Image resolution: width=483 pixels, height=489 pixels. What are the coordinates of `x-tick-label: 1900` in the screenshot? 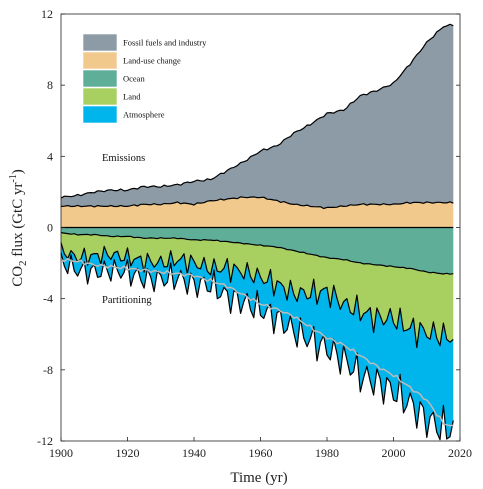 It's located at (61, 453).